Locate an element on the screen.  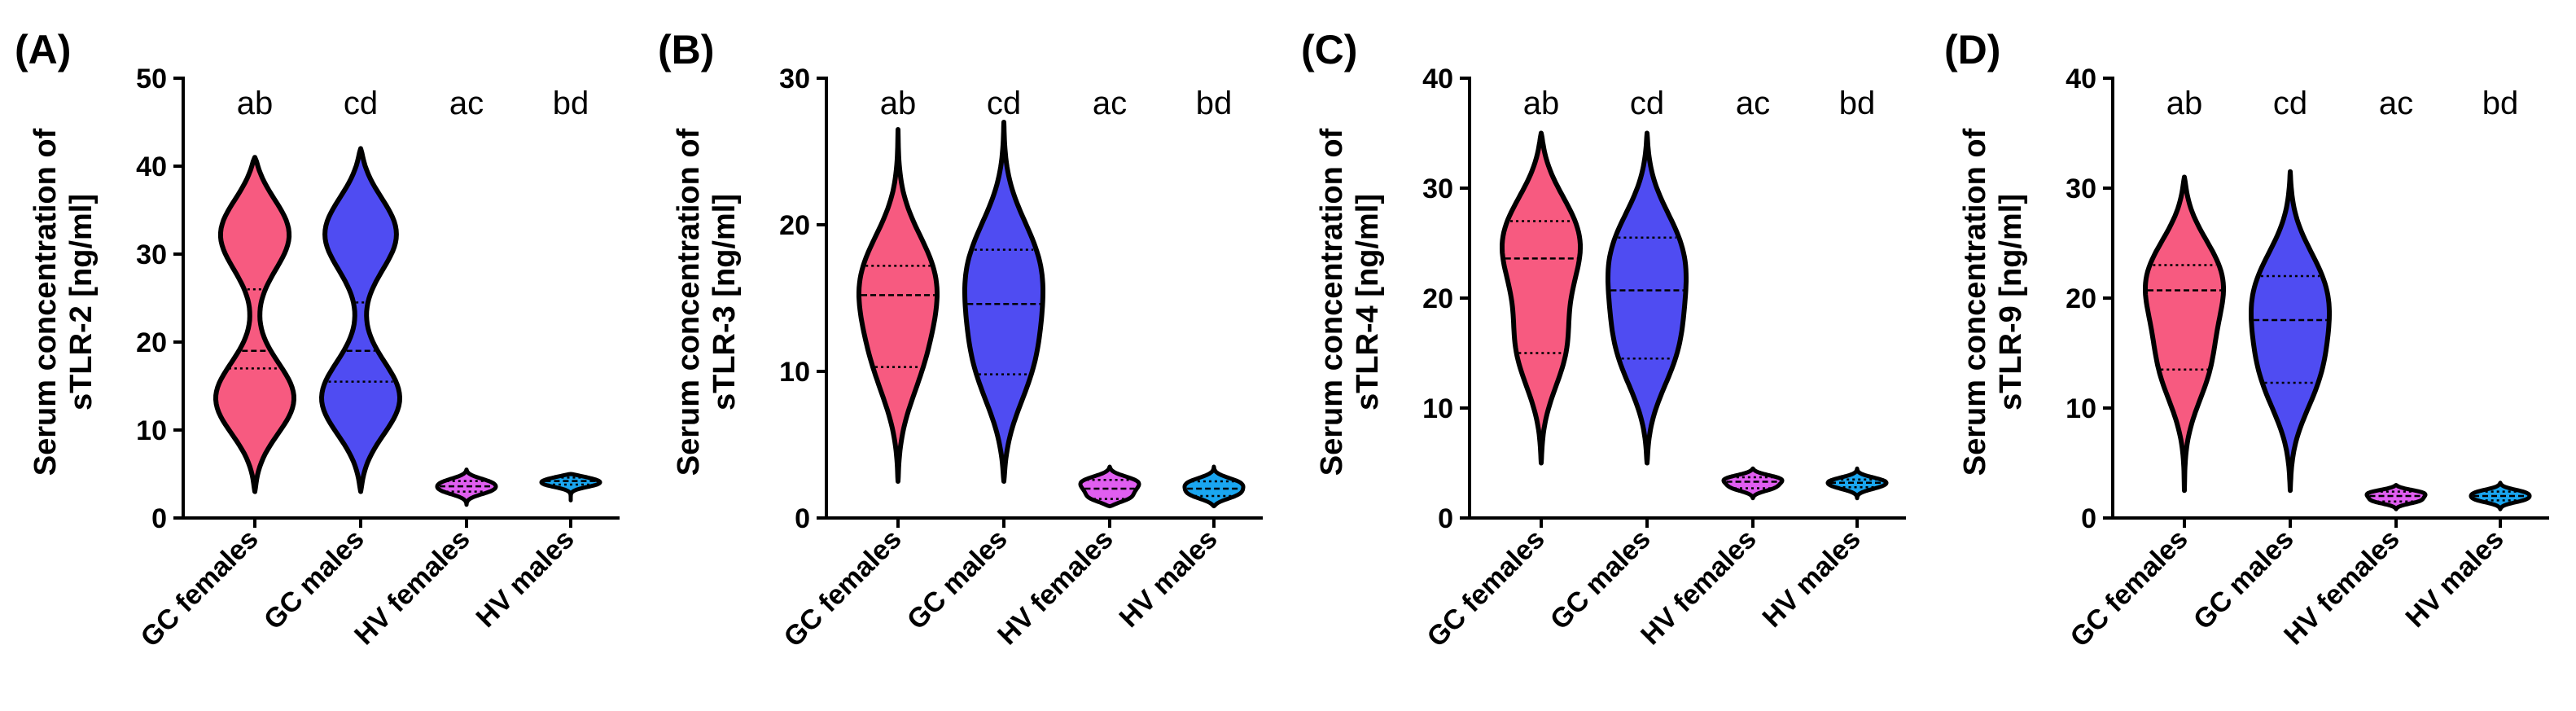
y-axis-label-line2: sTLR-2 [ng/ml] is located at coordinates (81, 302).